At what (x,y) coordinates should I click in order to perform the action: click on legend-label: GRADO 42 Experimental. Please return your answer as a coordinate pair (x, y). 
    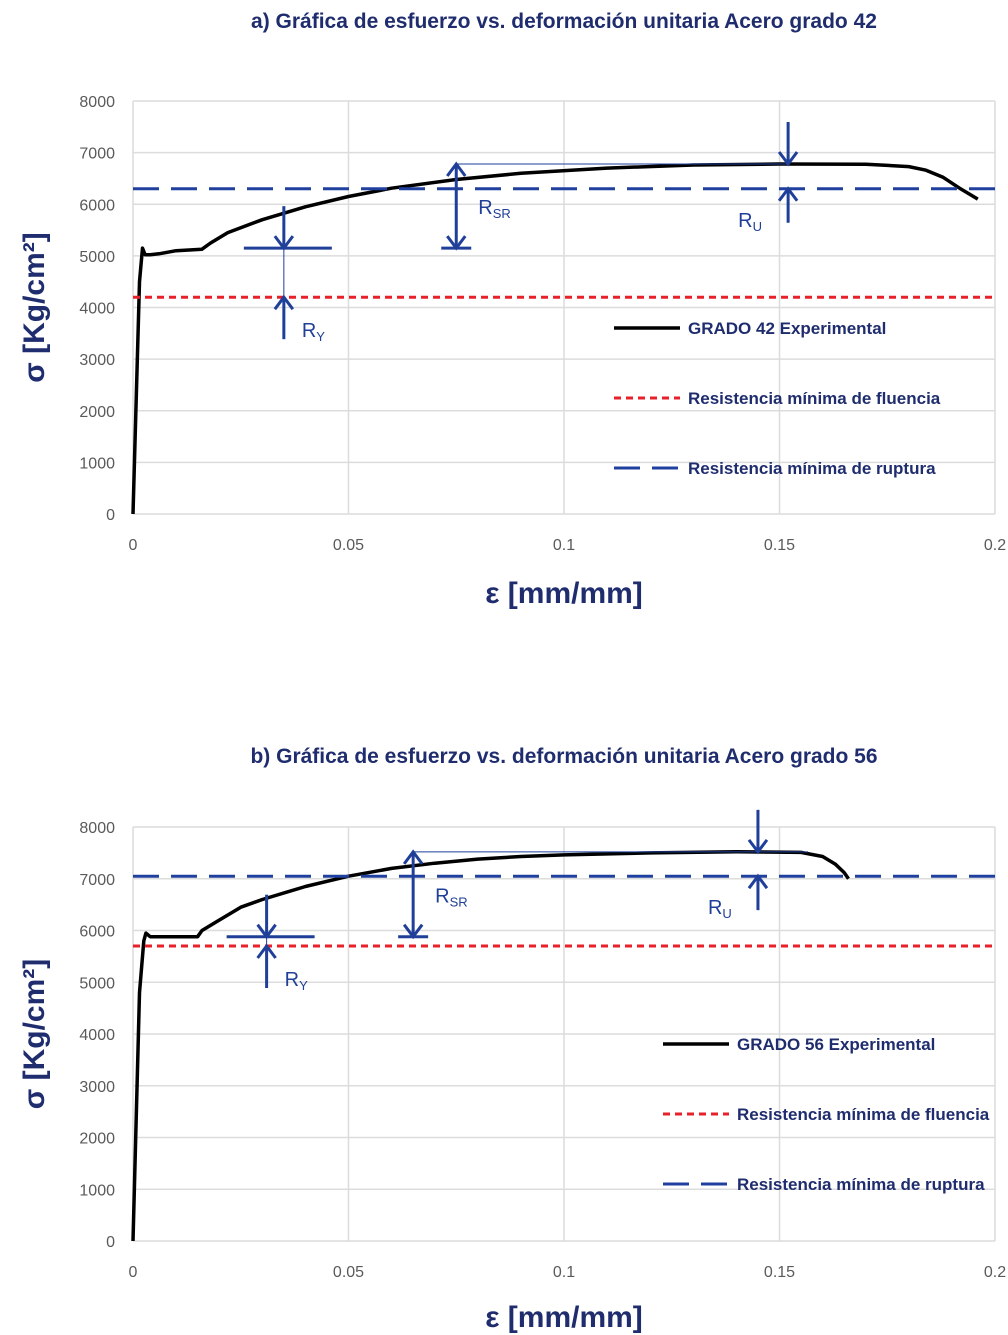
    Looking at the image, I should click on (787, 328).